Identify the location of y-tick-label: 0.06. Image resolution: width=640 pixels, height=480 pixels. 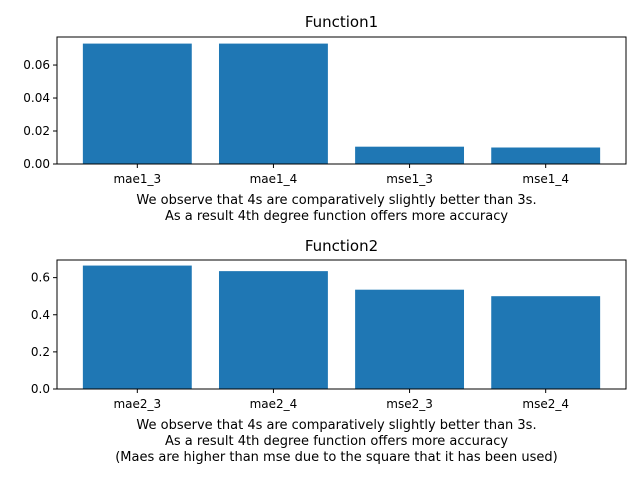
(36, 65).